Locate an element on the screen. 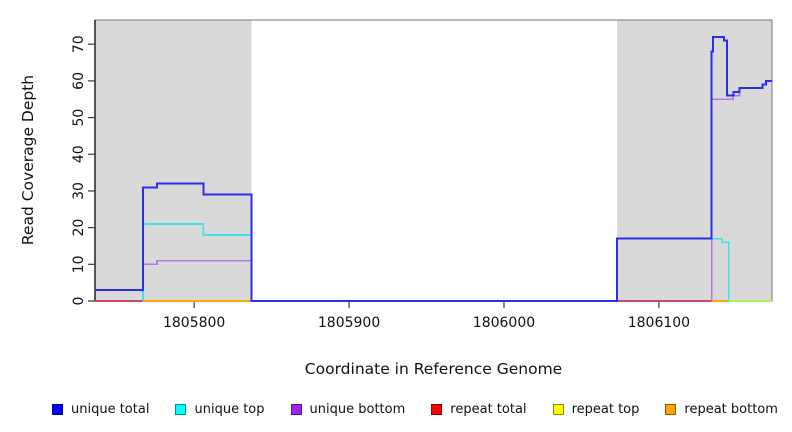 The image size is (792, 432). x-tick-label: 1805900 is located at coordinates (349, 323).